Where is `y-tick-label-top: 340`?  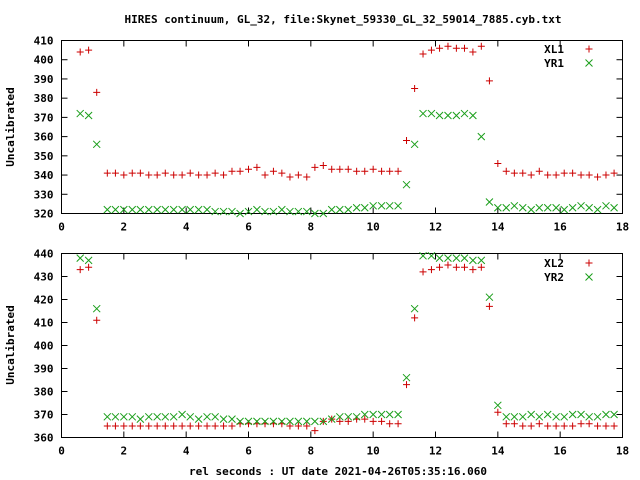 y-tick-label-top: 340 is located at coordinates (44, 175).